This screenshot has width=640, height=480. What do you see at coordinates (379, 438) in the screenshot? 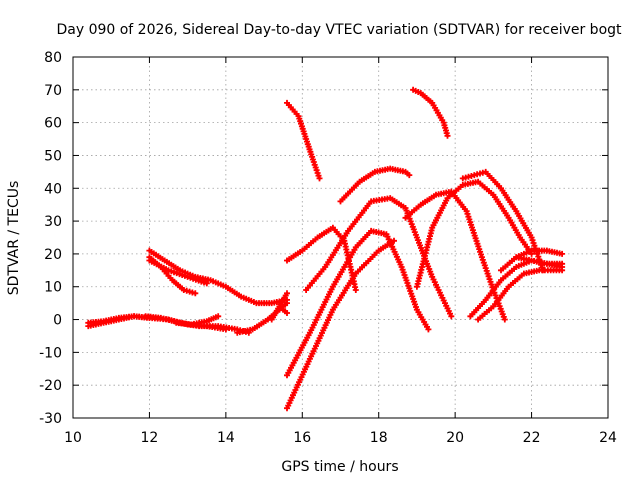
I see `x-tick-label: 18` at bounding box center [379, 438].